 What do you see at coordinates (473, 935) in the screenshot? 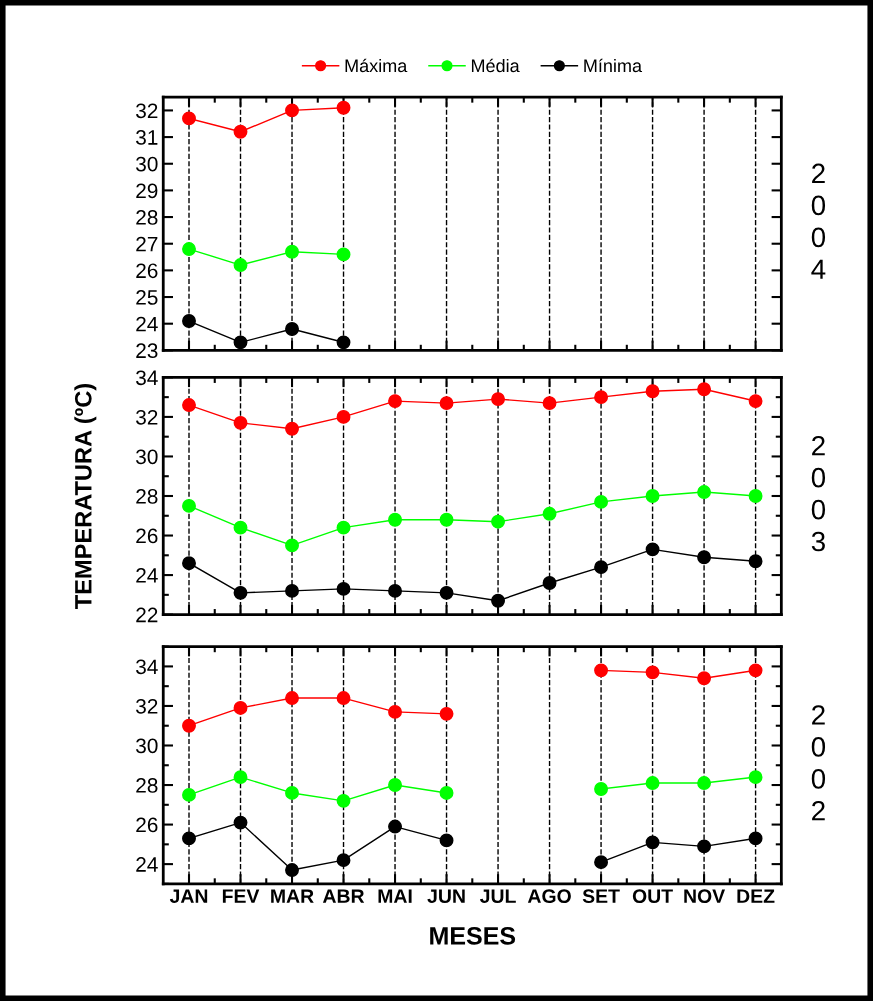
I see `x-axis-title: MESES` at bounding box center [473, 935].